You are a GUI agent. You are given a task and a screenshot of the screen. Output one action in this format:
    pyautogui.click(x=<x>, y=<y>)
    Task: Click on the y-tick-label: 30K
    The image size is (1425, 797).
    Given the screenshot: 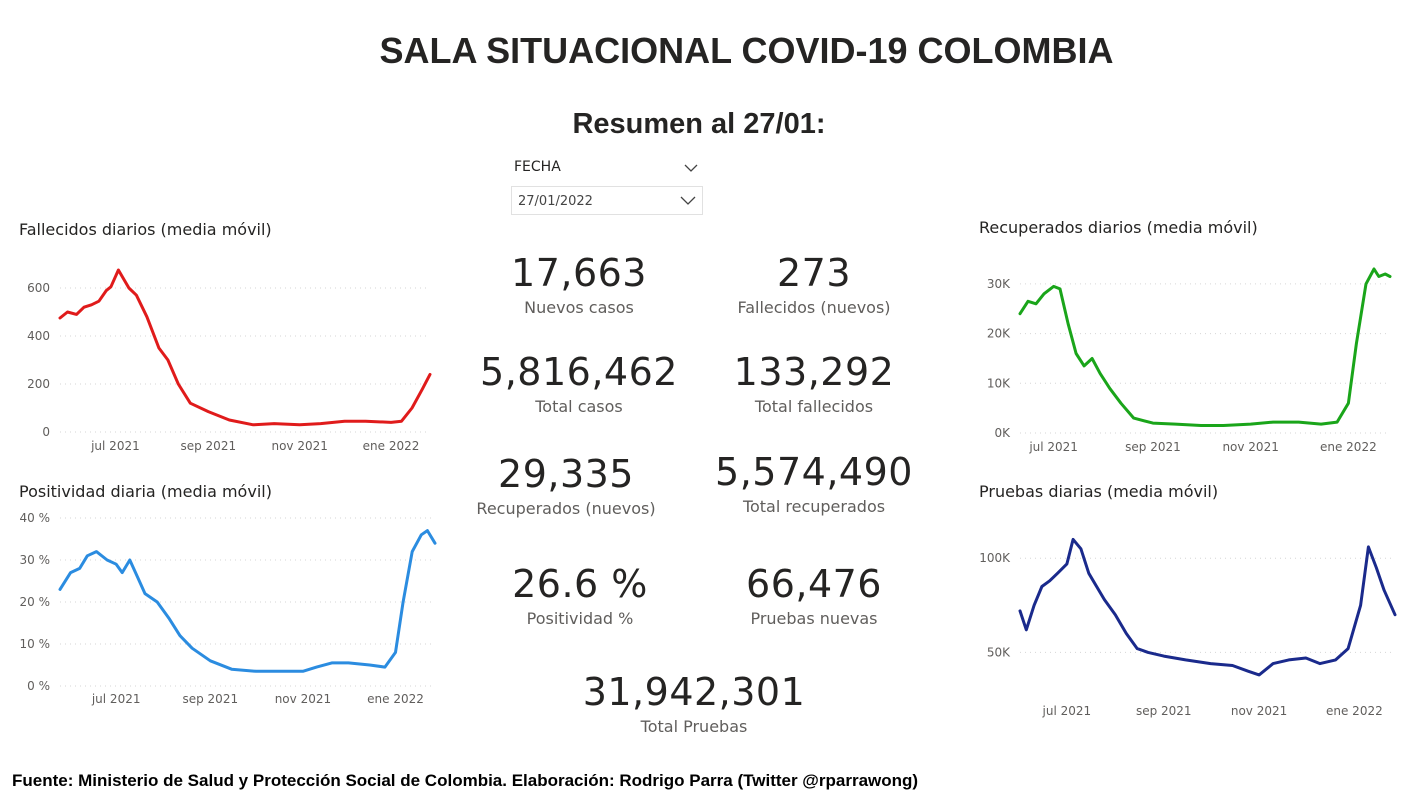 What is the action you would take?
    pyautogui.click(x=999, y=284)
    